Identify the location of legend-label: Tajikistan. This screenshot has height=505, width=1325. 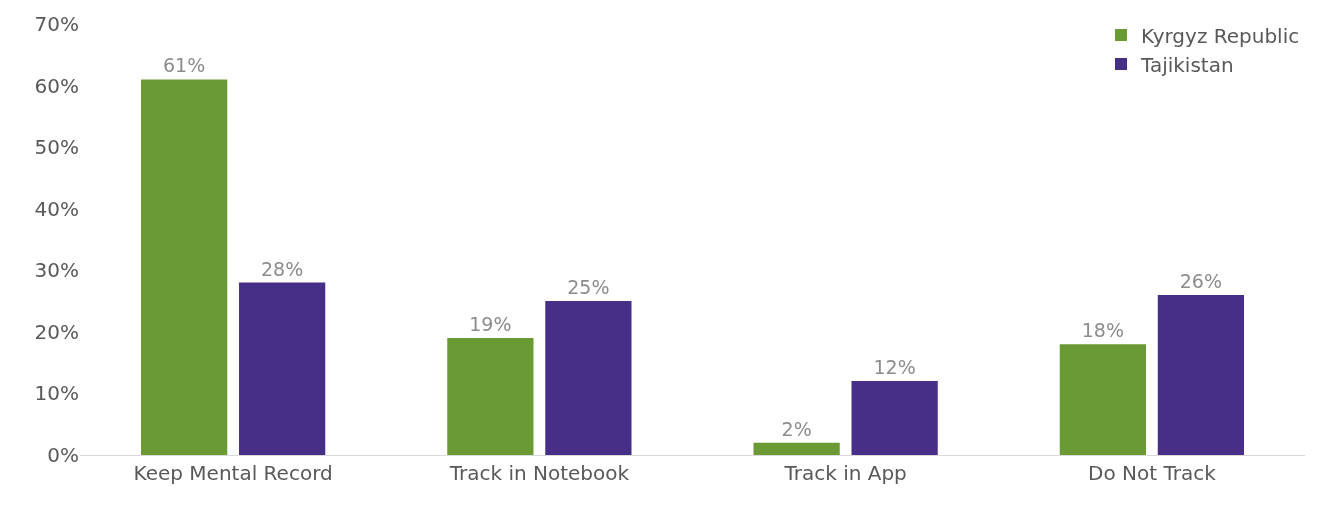
(1187, 64).